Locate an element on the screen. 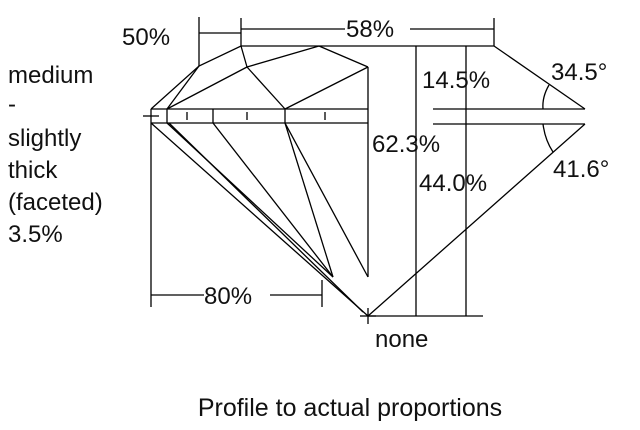 The image size is (640, 430). girdle-label: medium - slightly thick (faceted) 3.5% is located at coordinates (55, 155).